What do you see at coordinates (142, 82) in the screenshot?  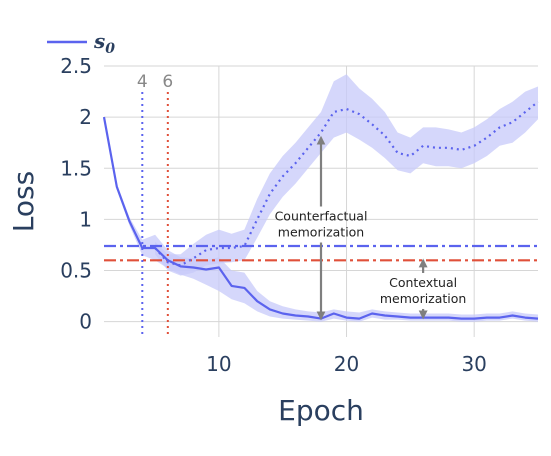 I see `vertical-line-label: 4` at bounding box center [142, 82].